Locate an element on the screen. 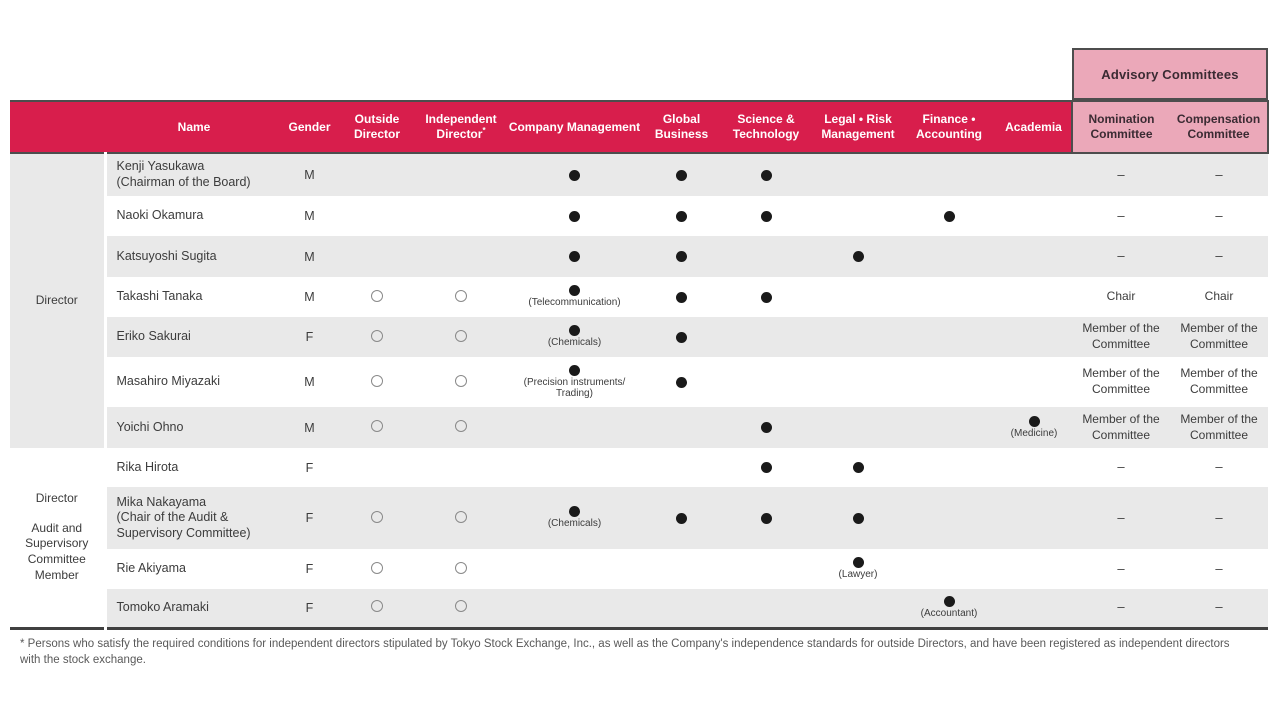  cell-name: Katsuyoshi Sugita is located at coordinates (194, 256).